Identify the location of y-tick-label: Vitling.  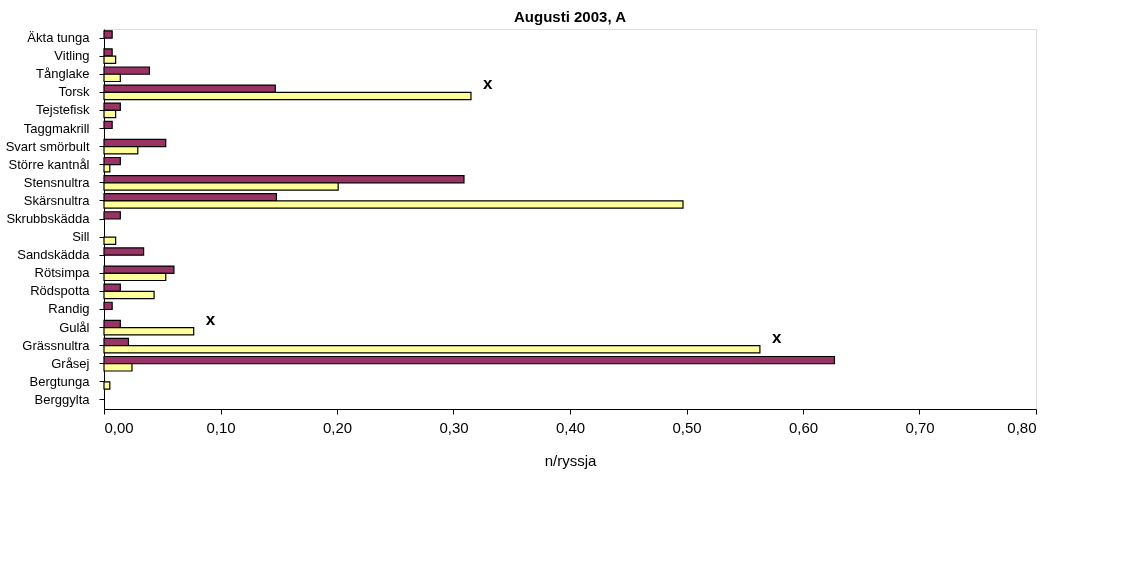
(72, 56).